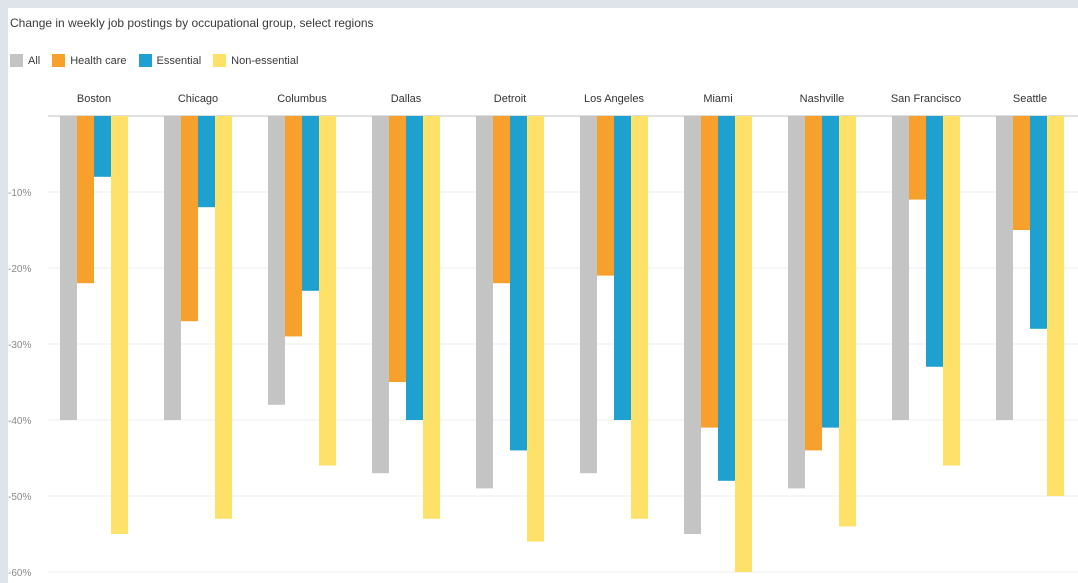 This screenshot has height=583, width=1078. What do you see at coordinates (94, 99) in the screenshot?
I see `category-label: Boston` at bounding box center [94, 99].